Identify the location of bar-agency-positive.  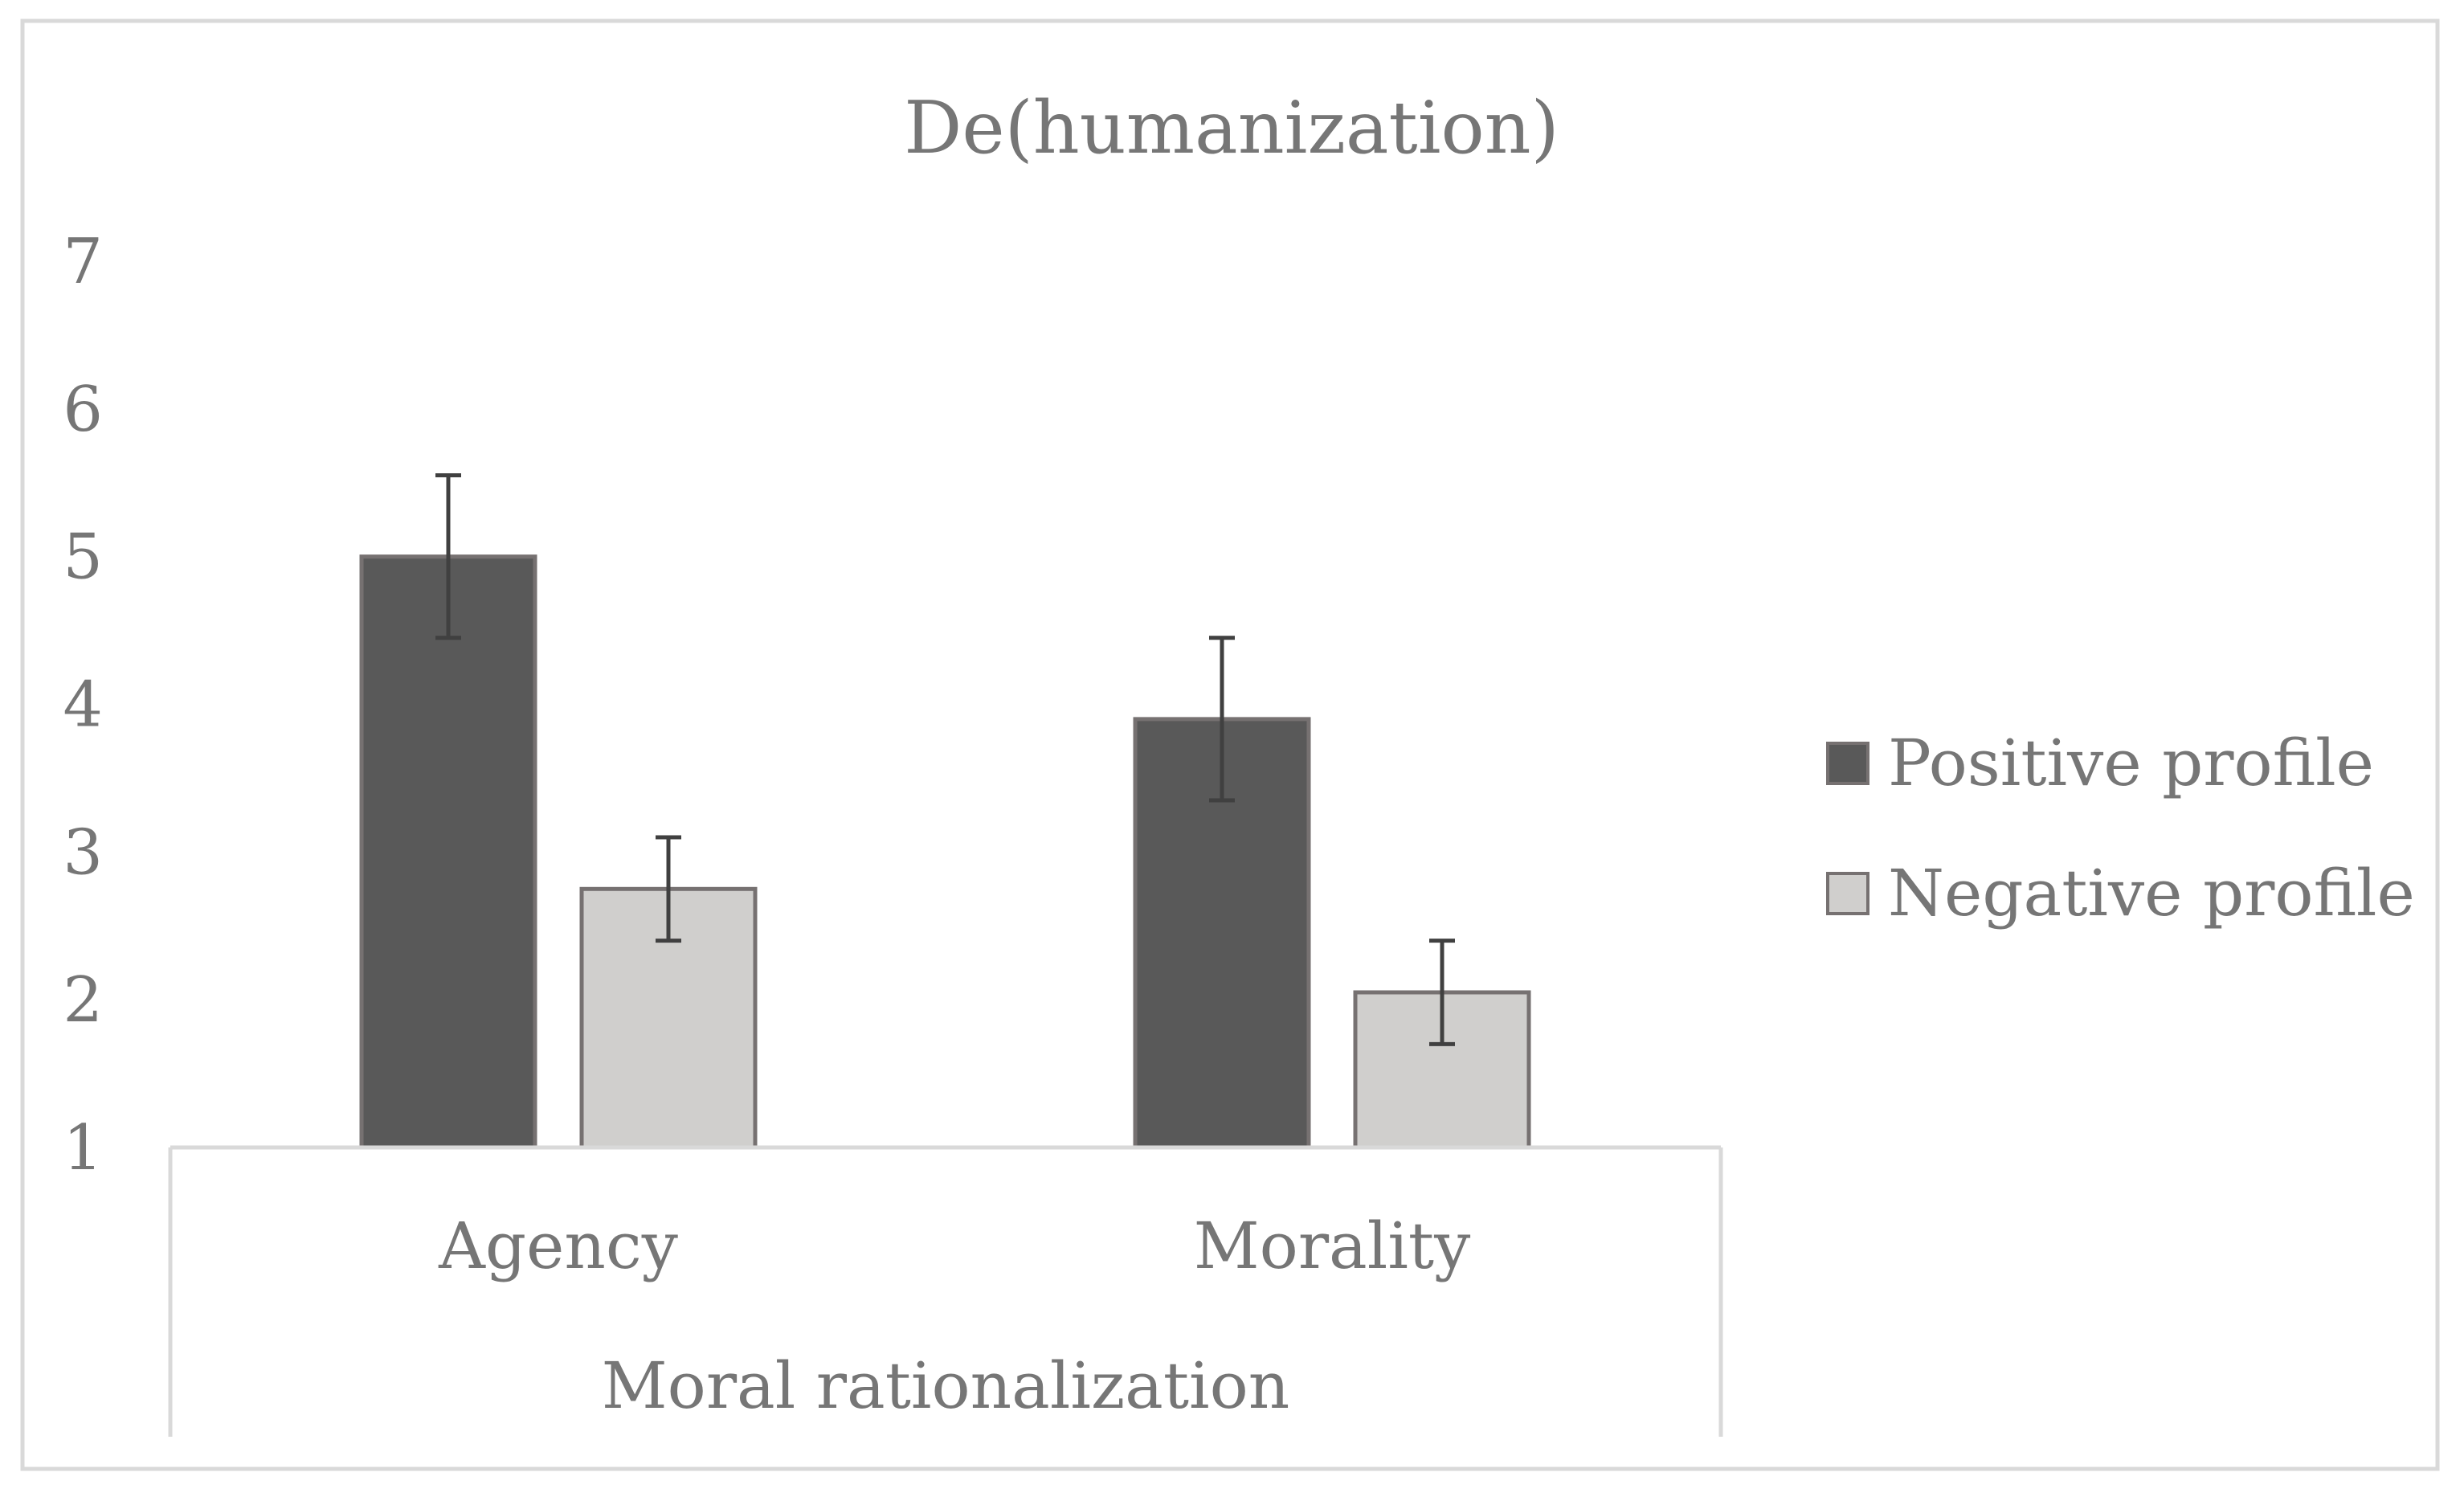
(448, 852).